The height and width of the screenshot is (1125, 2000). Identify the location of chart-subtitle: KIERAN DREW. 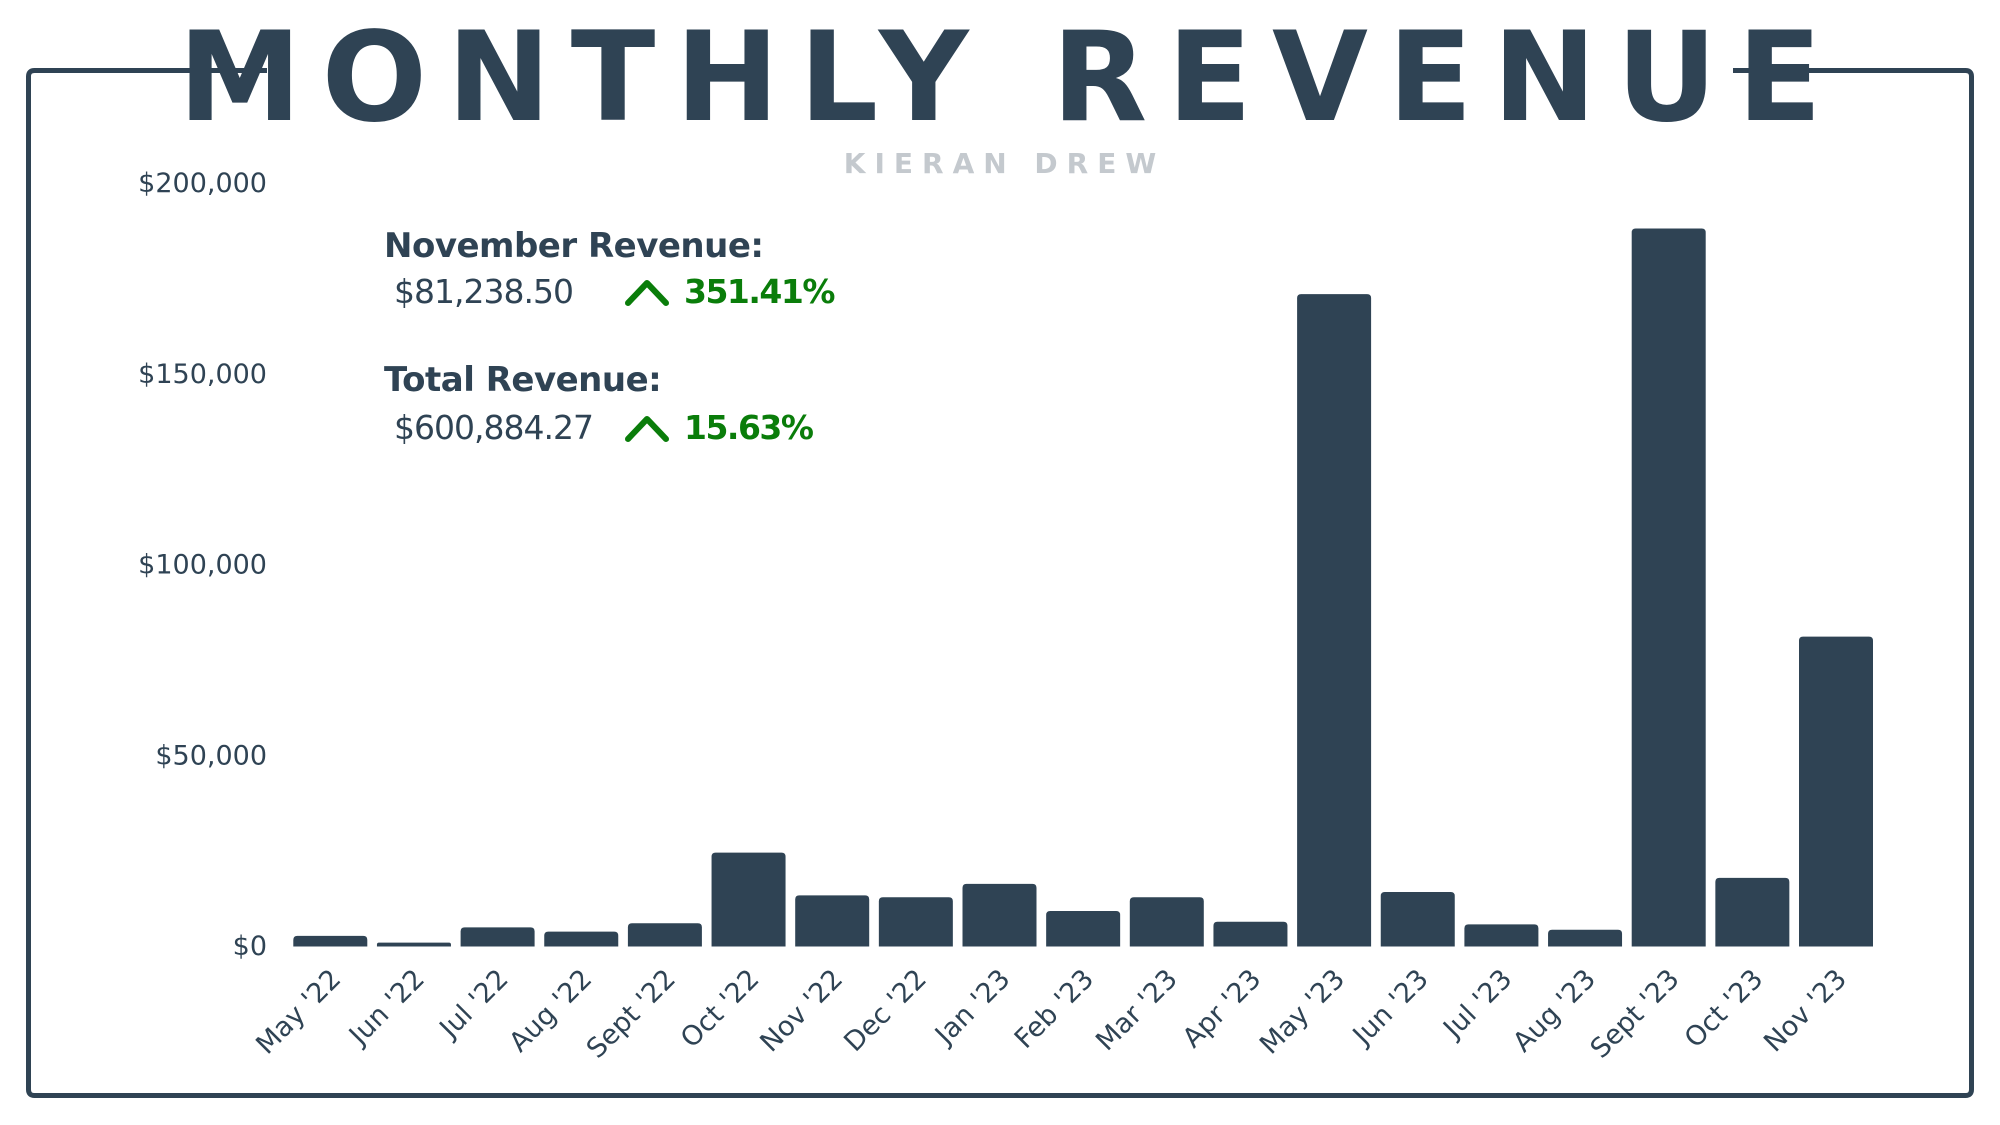
(1004, 163).